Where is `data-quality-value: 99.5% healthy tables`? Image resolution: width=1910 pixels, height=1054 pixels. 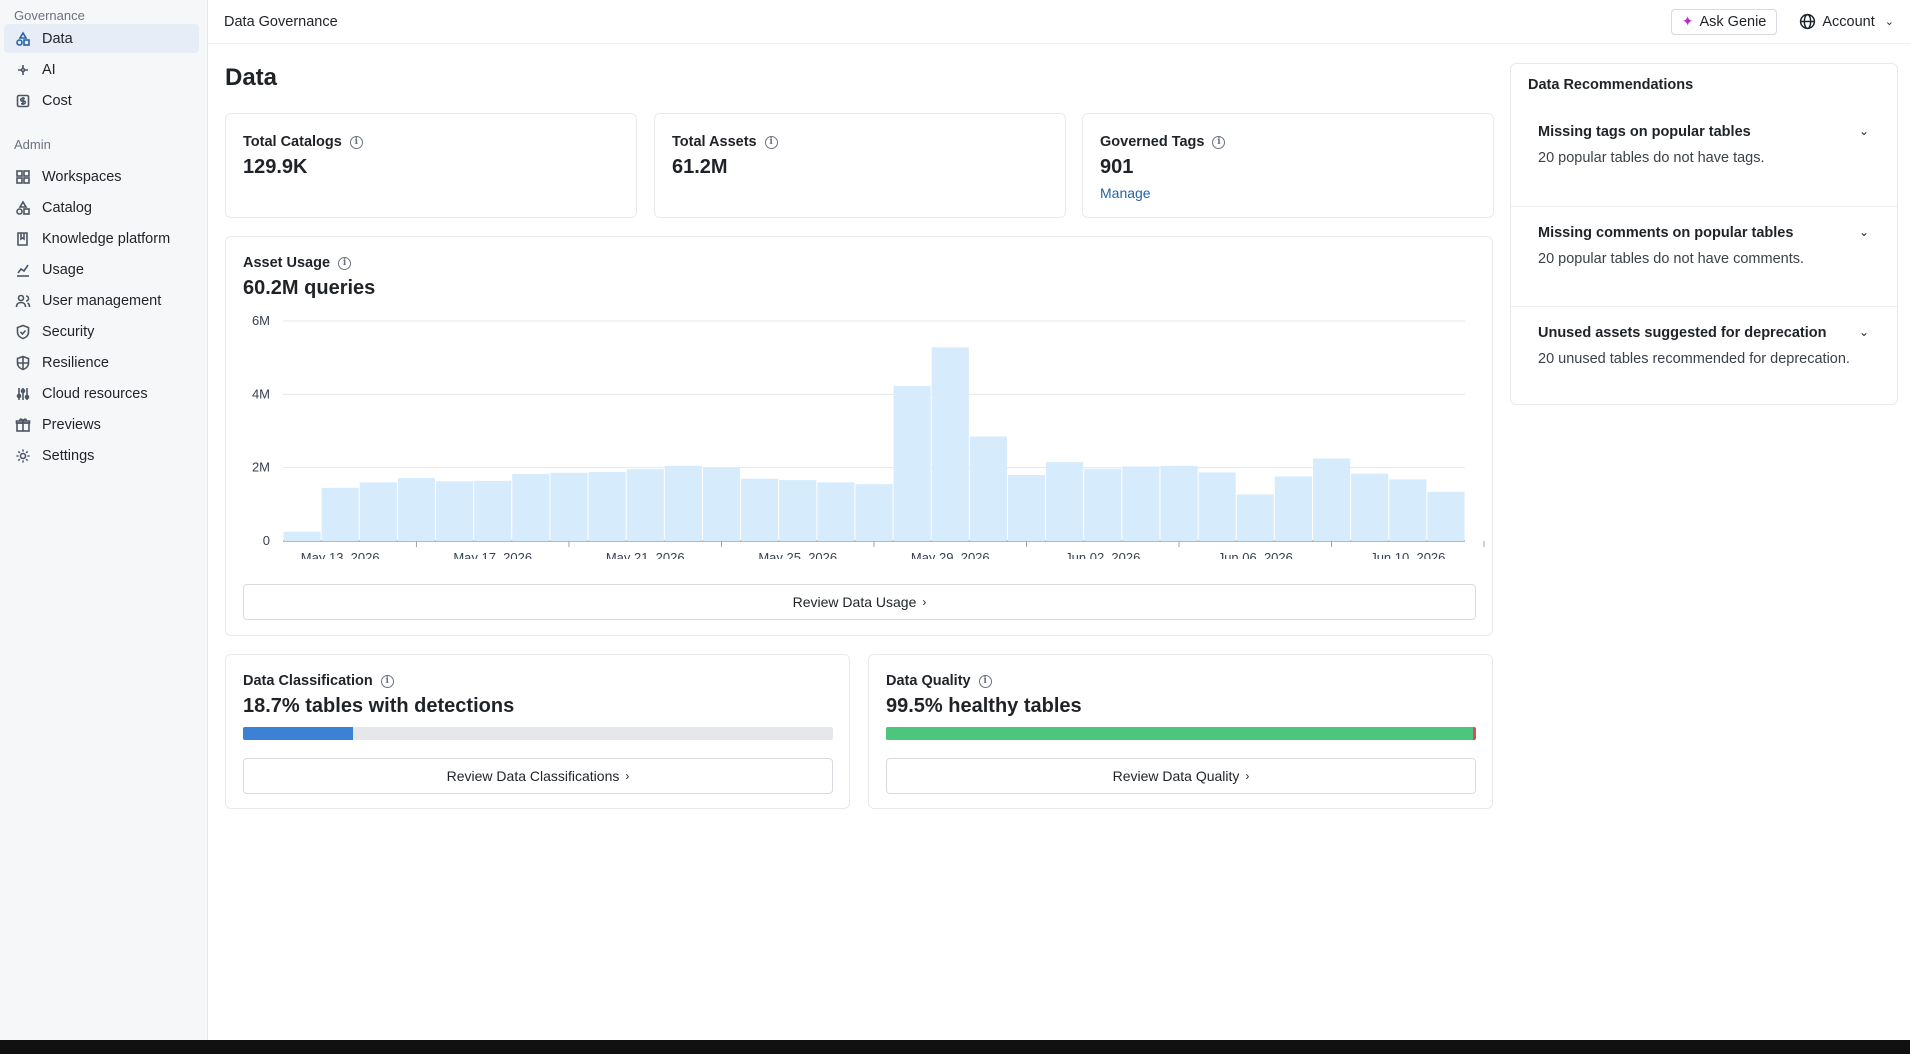
data-quality-value: 99.5% healthy tables is located at coordinates (984, 706).